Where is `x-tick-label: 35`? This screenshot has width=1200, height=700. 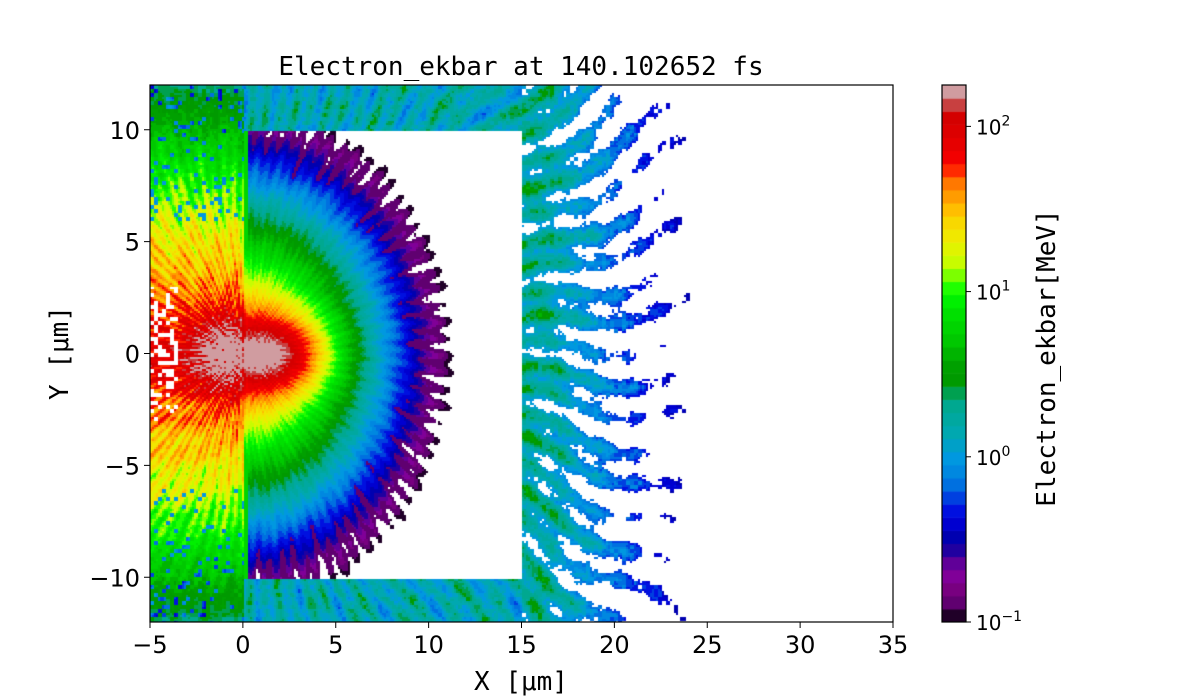
x-tick-label: 35 is located at coordinates (893, 645).